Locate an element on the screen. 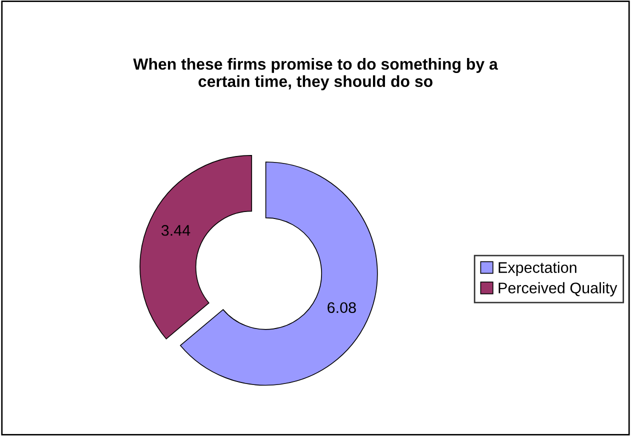 This screenshot has height=436, width=631. data-label: 6.08 is located at coordinates (342, 308).